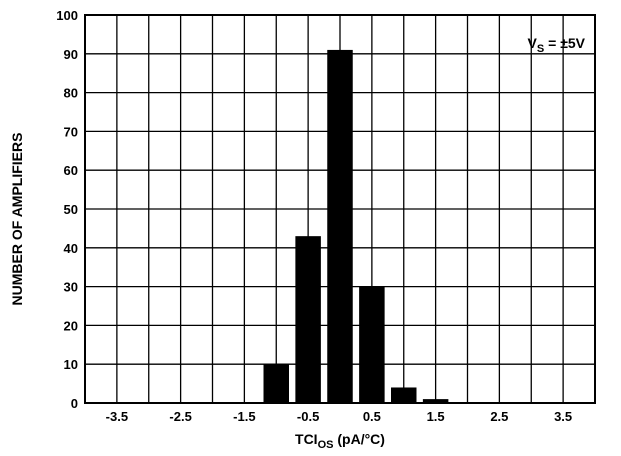 The width and height of the screenshot is (621, 456). What do you see at coordinates (564, 43) in the screenshot?
I see `annotation-rest: = ±5V` at bounding box center [564, 43].